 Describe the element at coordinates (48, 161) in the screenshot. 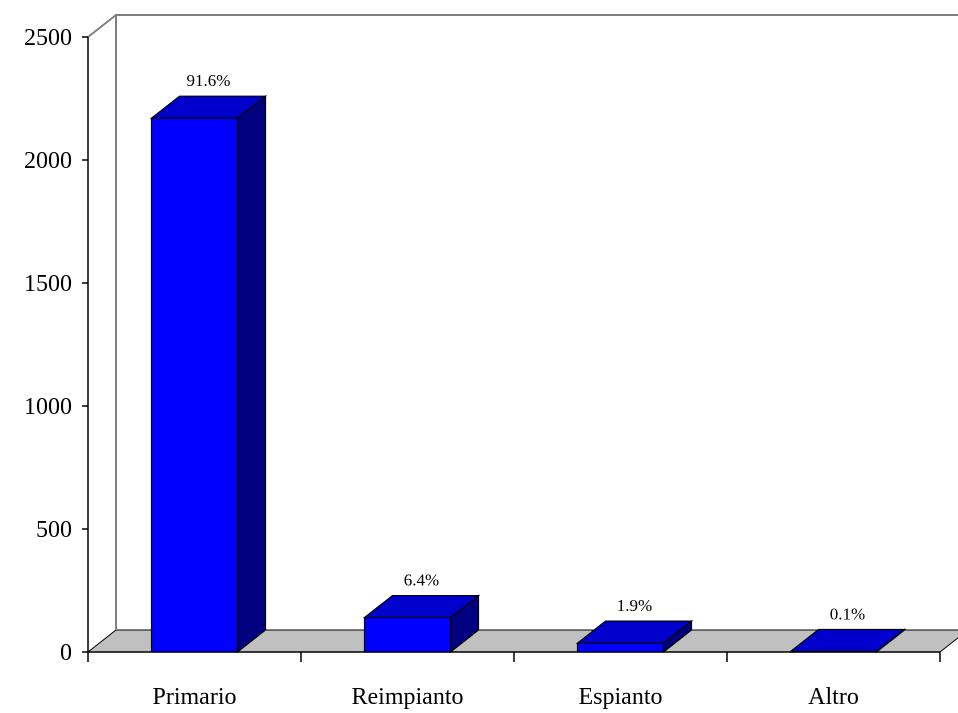

I see `y-tick-label: 2000` at that location.